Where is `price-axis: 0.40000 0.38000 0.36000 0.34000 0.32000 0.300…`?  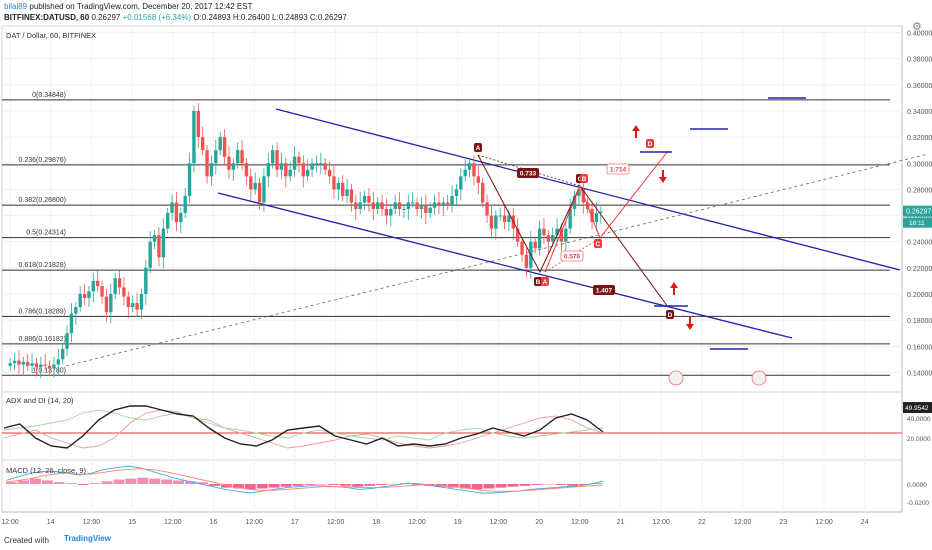 price-axis: 0.40000 0.38000 0.36000 0.34000 0.32000 0.300… is located at coordinates (917, 204).